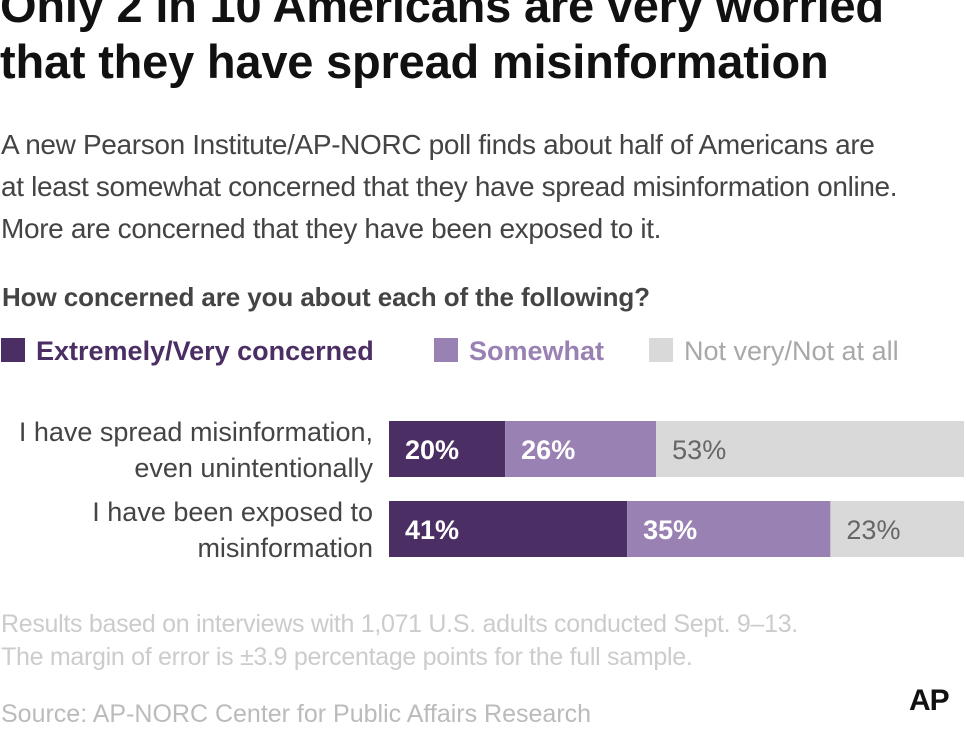  I want to click on legend-label-not-very: Not very/Not at all, so click(791, 351).